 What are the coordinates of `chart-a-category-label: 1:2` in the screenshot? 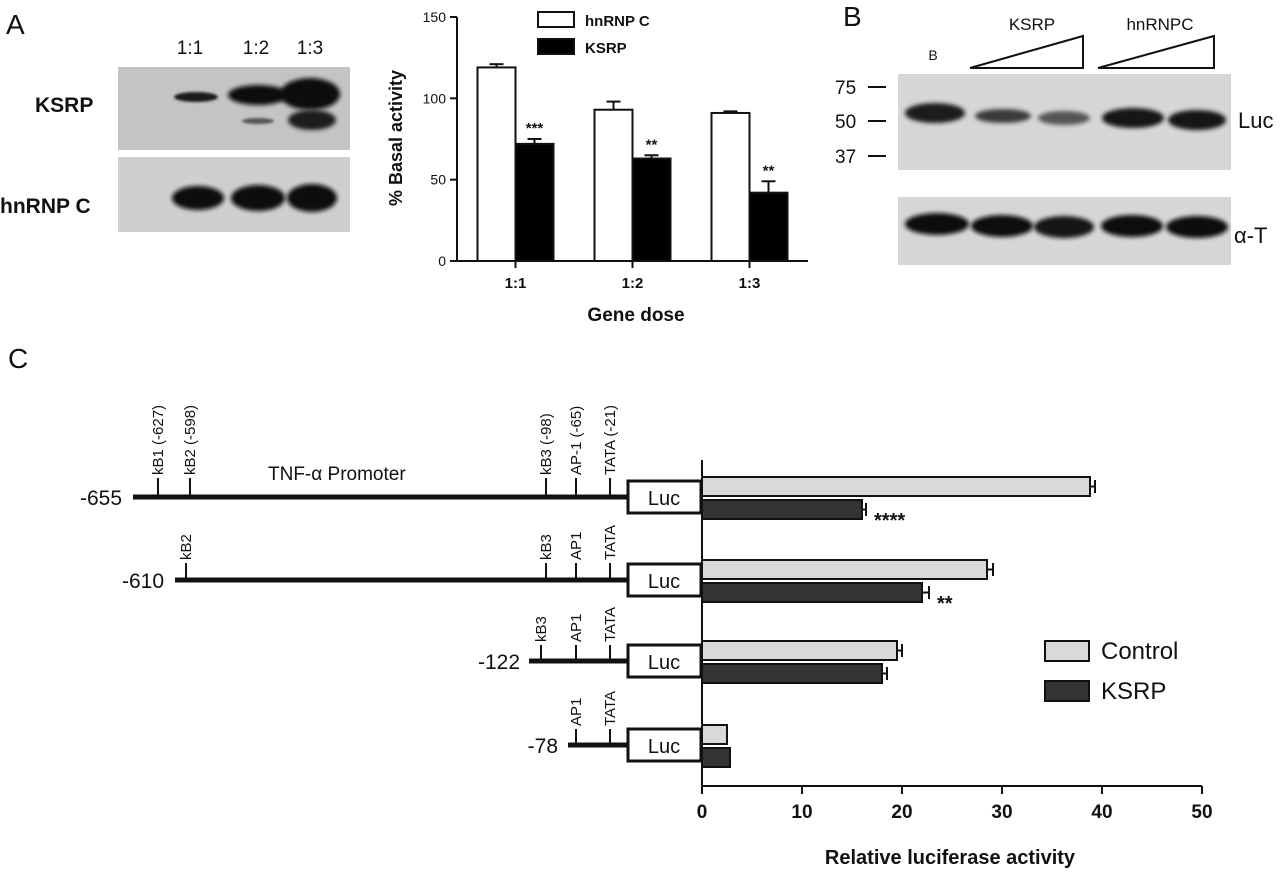 It's located at (633, 283).